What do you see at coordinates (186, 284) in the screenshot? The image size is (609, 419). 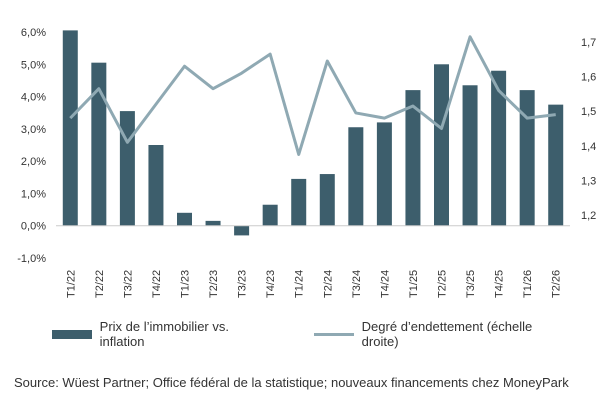 I see `x-tick-label: T1/23` at bounding box center [186, 284].